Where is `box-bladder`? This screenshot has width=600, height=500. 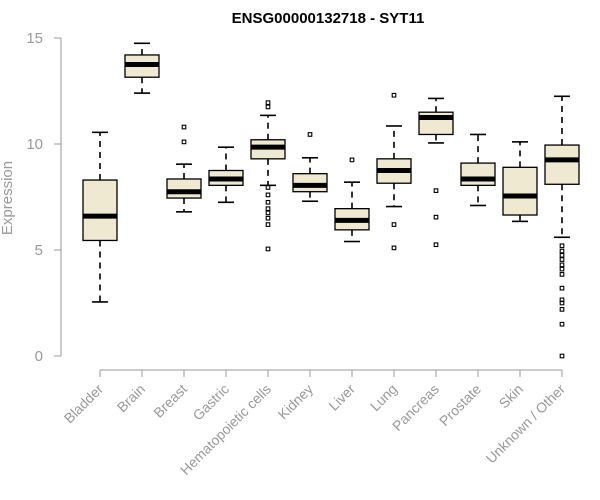 box-bladder is located at coordinates (100, 217).